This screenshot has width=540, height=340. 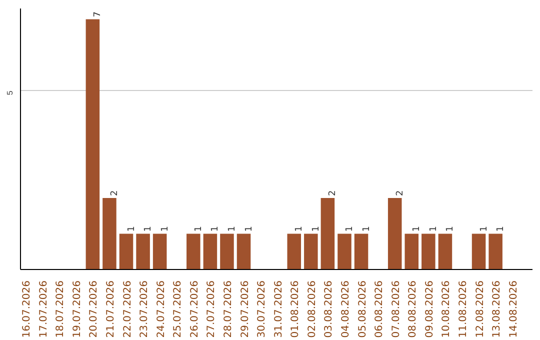 What do you see at coordinates (128, 309) in the screenshot?
I see `x-tick-label: 22.07.2026` at bounding box center [128, 309].